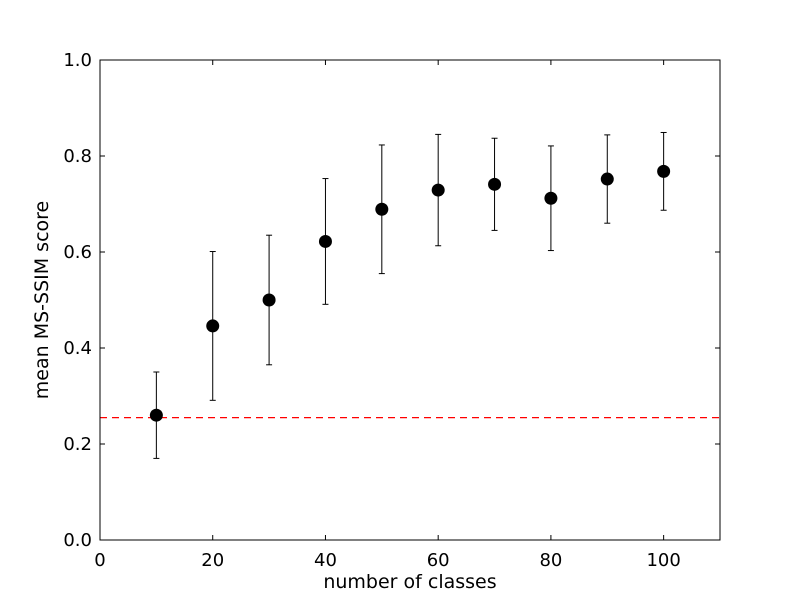 Image resolution: width=800 pixels, height=600 pixels. I want to click on x-tick-label: 40, so click(325, 560).